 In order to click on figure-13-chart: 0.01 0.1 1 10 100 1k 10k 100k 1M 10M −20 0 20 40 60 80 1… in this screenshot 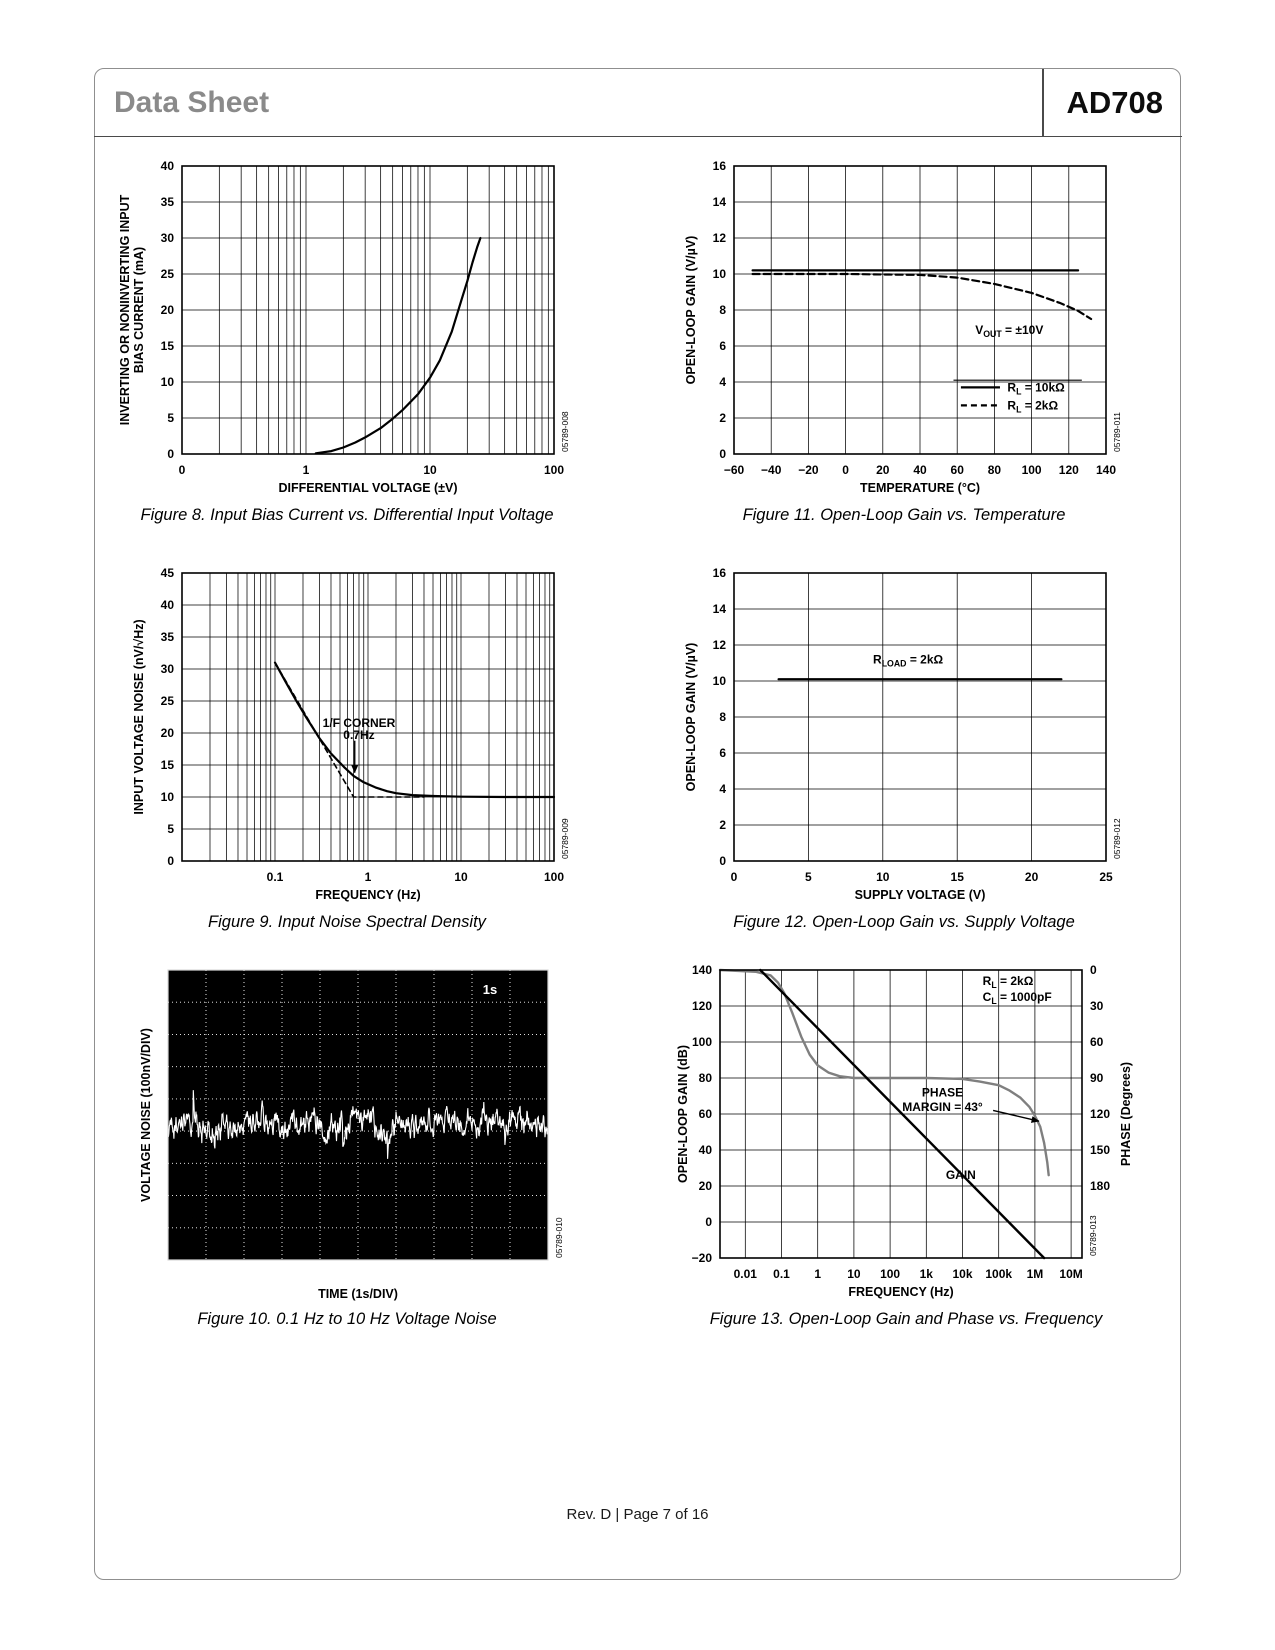, I will do `click(904, 1131)`.